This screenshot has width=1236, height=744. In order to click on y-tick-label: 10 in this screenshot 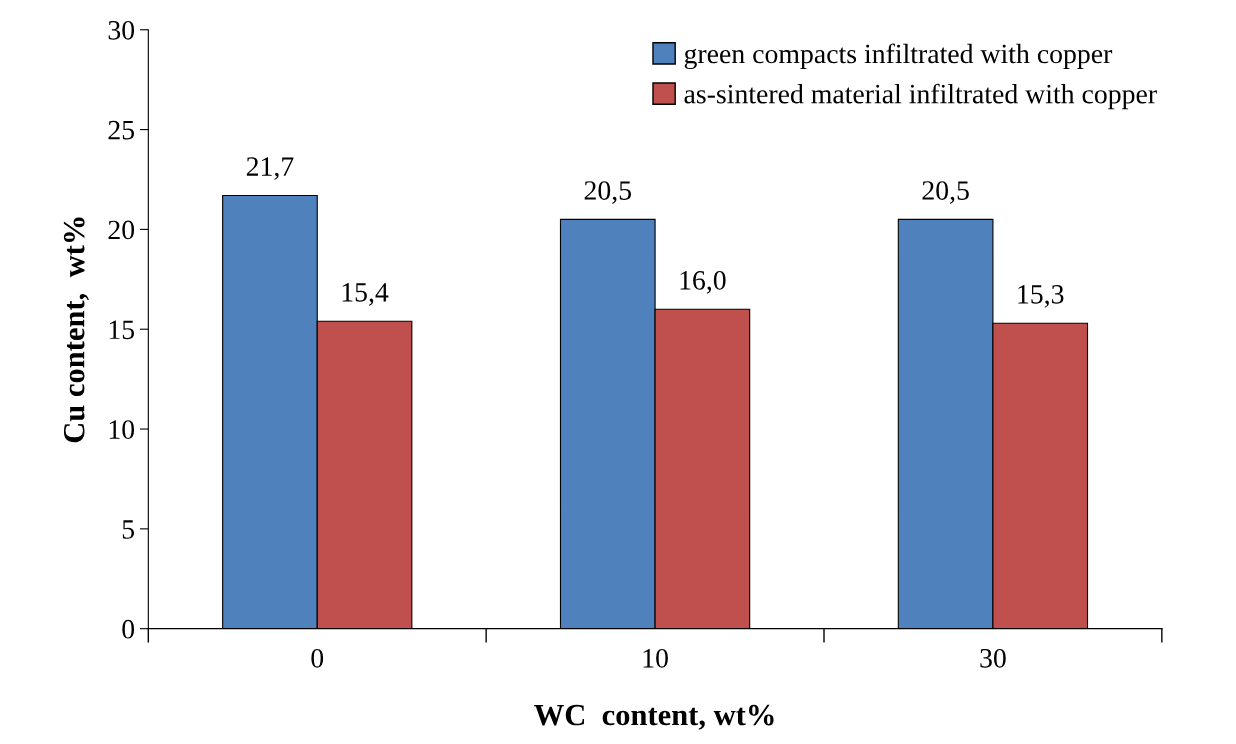, I will do `click(122, 429)`.